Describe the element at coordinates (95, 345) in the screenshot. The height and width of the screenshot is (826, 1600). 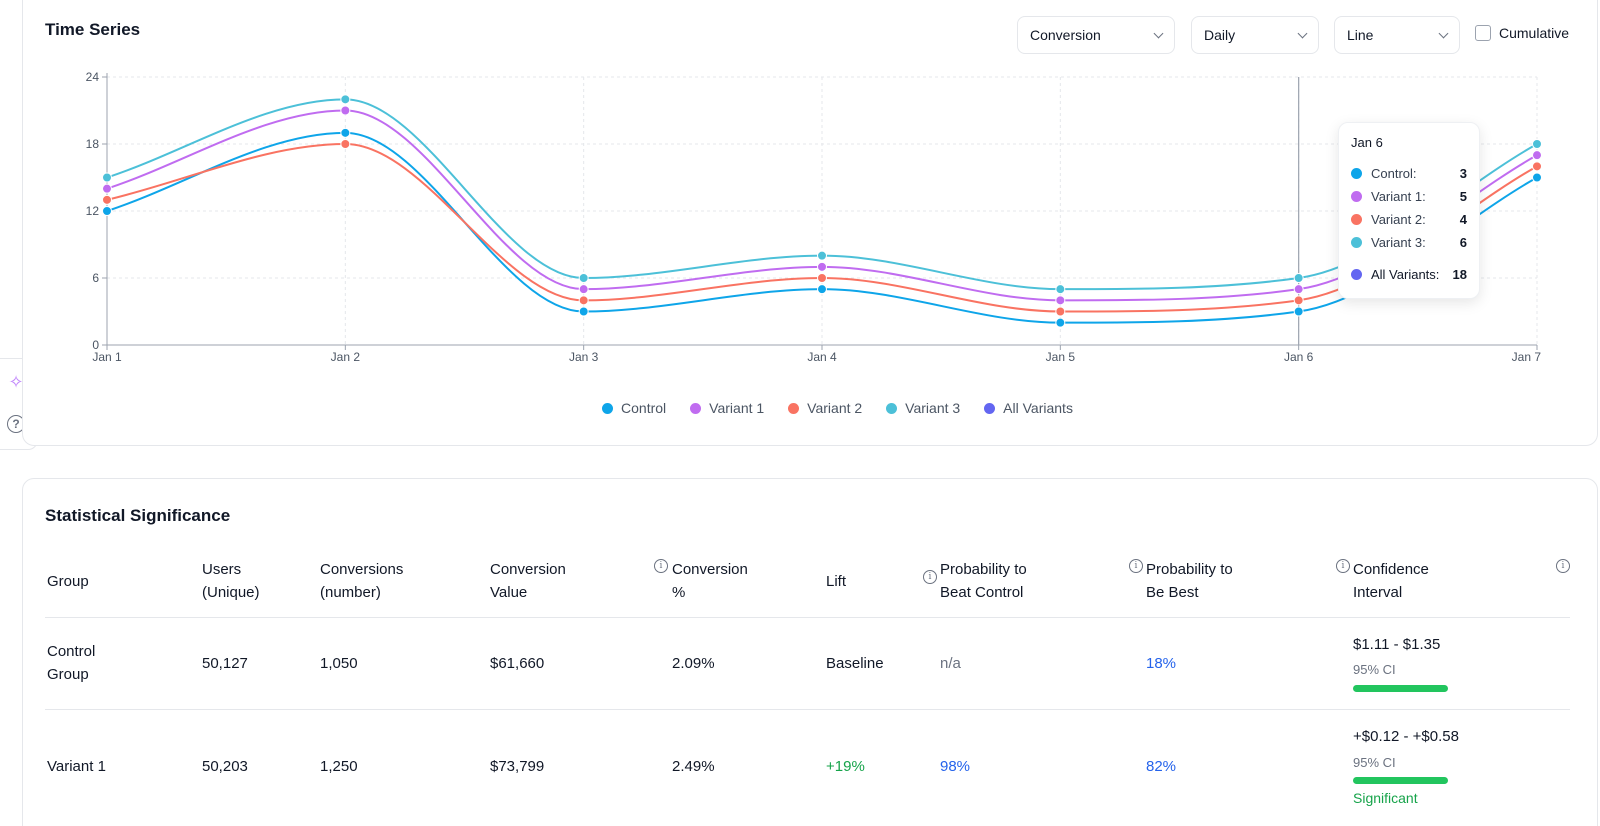
I see `y-tick-label: 0` at that location.